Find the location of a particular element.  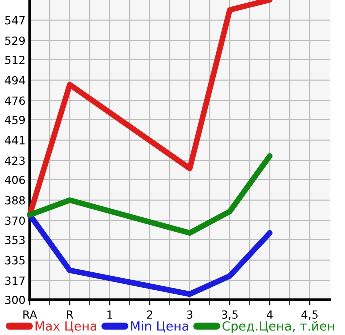

x-tick-label: 4 is located at coordinates (270, 314).